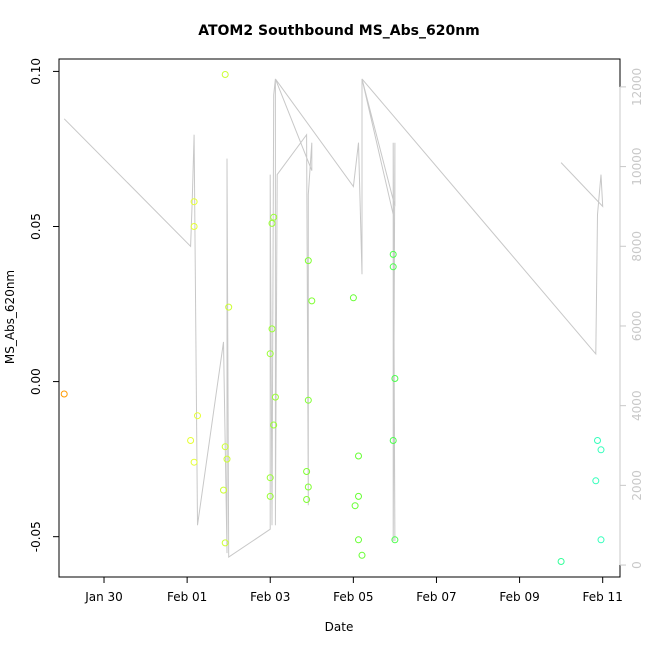 The image size is (650, 650). Describe the element at coordinates (637, 485) in the screenshot. I see `y-tick-label-right: 2000` at that location.